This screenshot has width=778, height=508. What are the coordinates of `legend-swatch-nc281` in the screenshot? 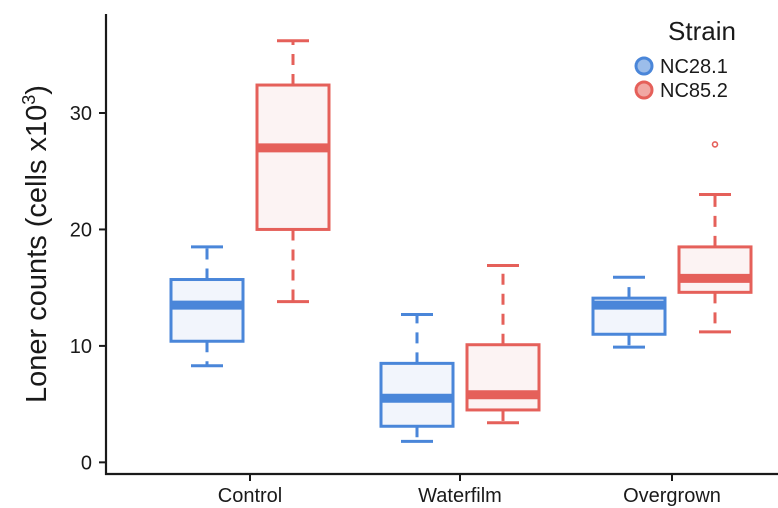 It's located at (644, 66).